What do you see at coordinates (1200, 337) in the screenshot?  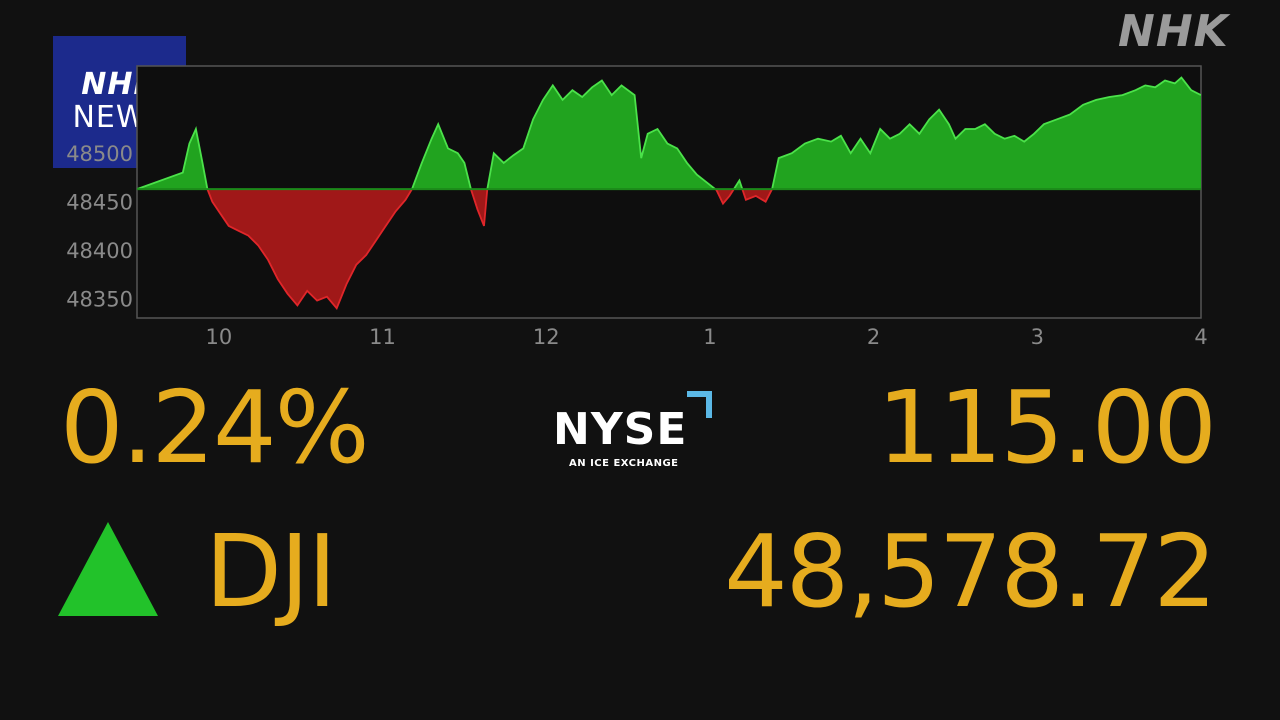 I see `x-tick-label: 4` at bounding box center [1200, 337].